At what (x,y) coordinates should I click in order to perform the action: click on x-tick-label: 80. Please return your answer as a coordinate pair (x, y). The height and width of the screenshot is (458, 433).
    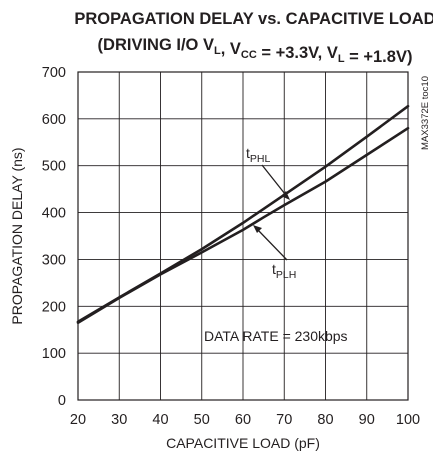
    Looking at the image, I should click on (325, 420).